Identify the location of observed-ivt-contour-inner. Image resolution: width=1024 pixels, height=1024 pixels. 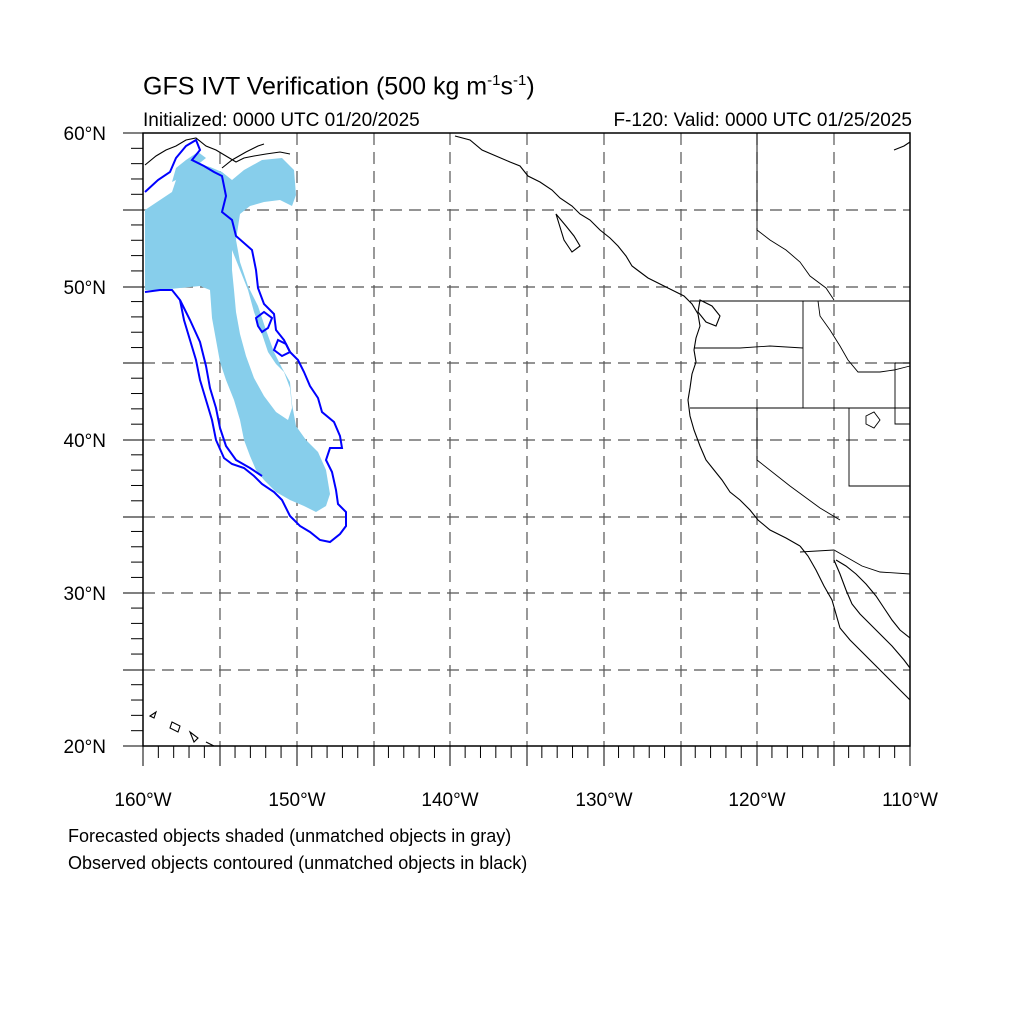
(235, 388).